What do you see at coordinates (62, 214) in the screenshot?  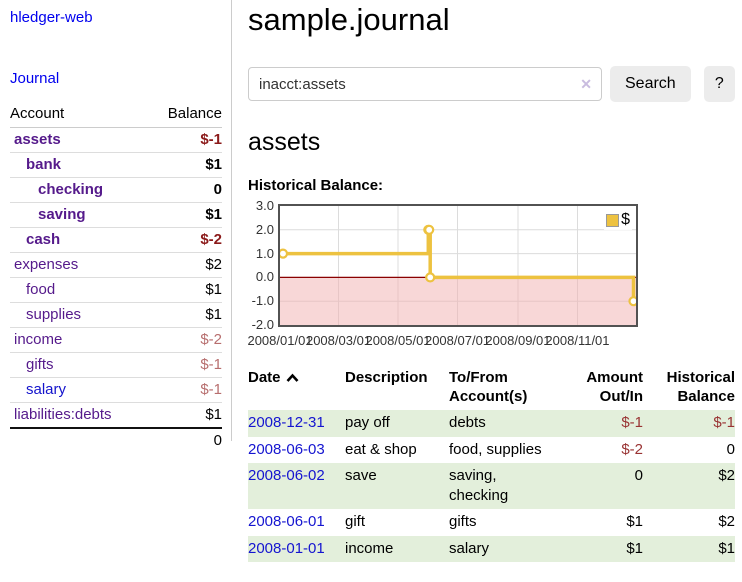 I see `account-link: saving` at bounding box center [62, 214].